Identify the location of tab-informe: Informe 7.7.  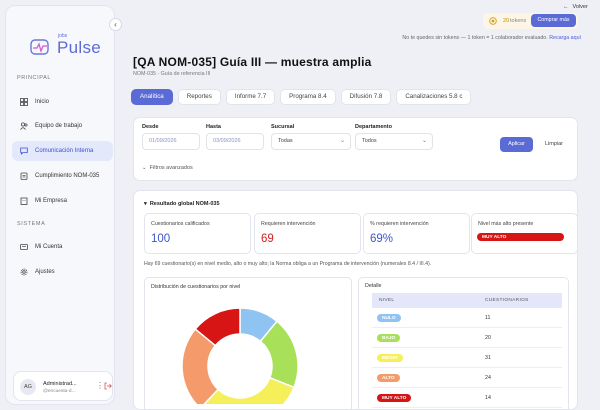
(250, 97).